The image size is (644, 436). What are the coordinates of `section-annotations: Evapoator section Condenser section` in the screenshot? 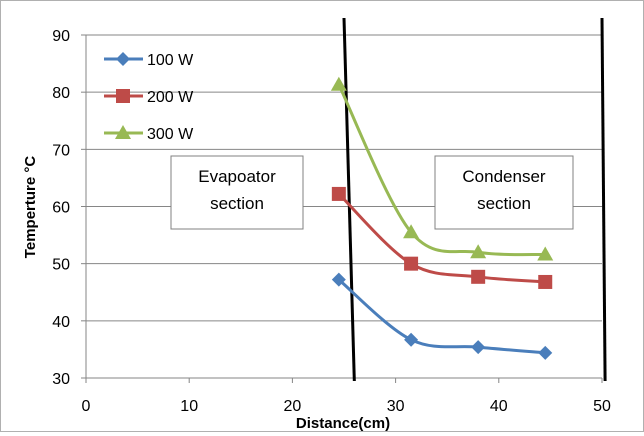 It's located at (372, 192).